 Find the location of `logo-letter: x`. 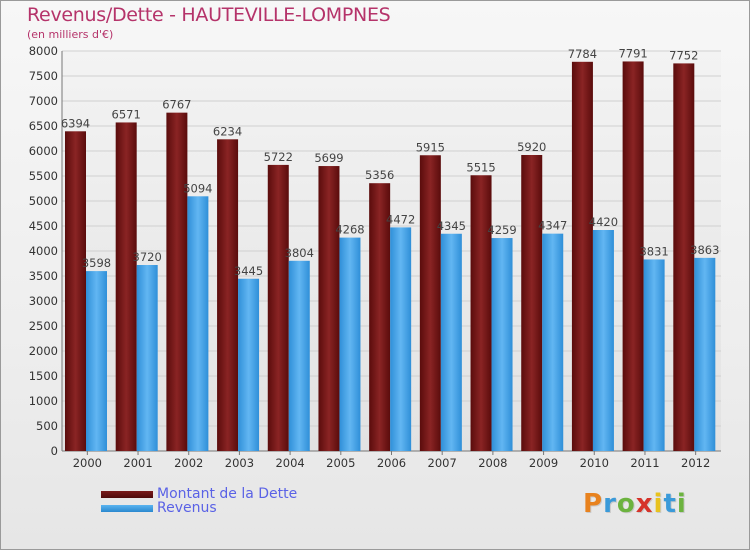

logo-letter: x is located at coordinates (644, 504).